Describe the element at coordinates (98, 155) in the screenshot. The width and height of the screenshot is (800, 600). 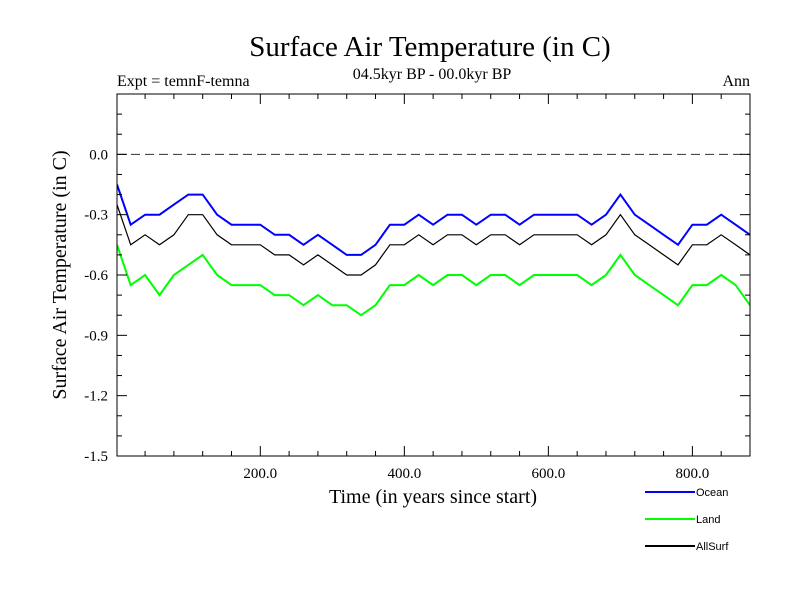
I see `y-tick-label: 0.0` at that location.